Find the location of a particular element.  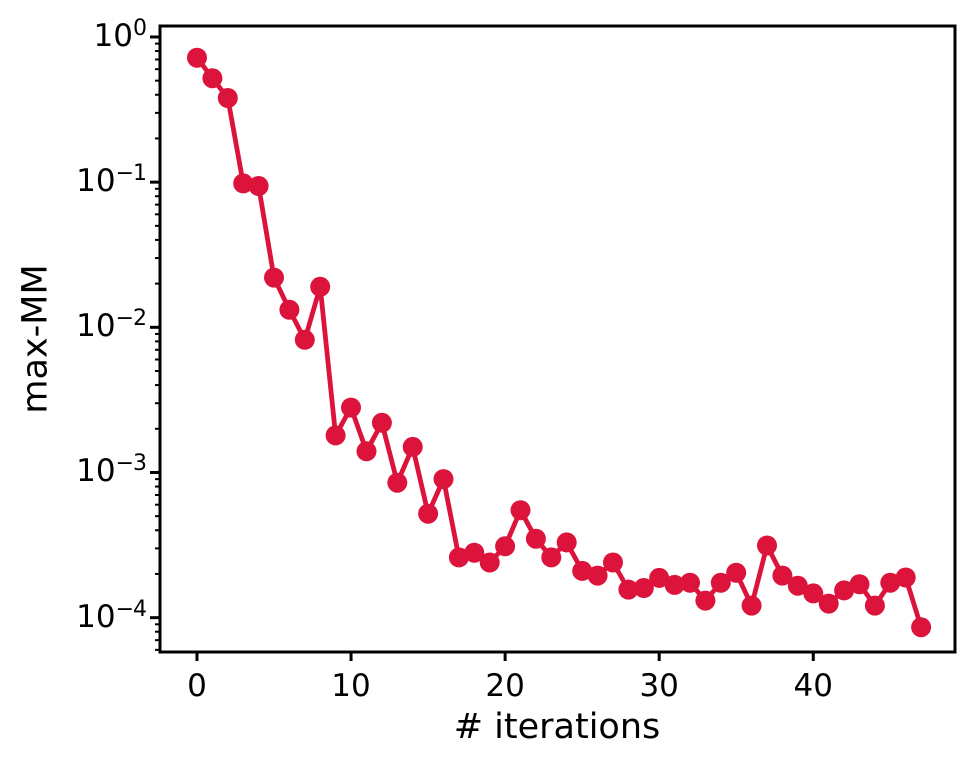

y-tick-label: 10⁻² is located at coordinates (111, 325).